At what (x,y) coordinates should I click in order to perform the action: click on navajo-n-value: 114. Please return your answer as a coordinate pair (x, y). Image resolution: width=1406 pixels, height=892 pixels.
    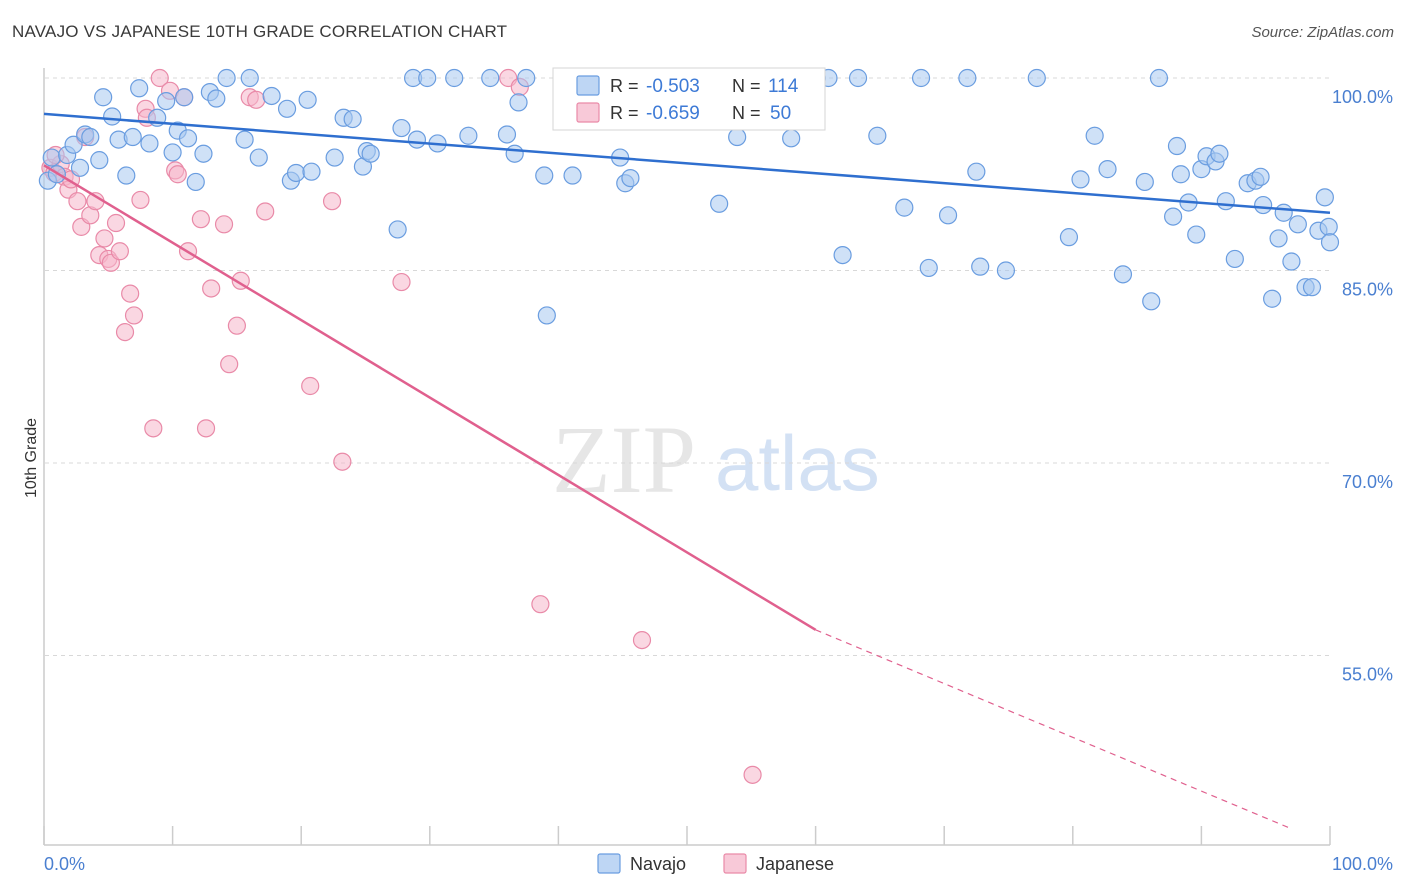
    Looking at the image, I should click on (783, 86).